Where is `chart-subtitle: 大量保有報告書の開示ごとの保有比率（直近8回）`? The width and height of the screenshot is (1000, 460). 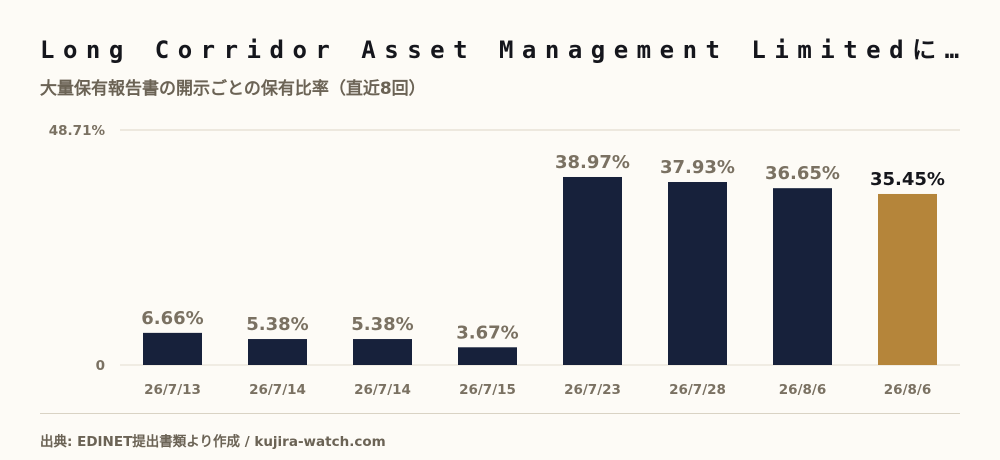 chart-subtitle: 大量保有報告書の開示ごとの保有比率（直近8回） is located at coordinates (233, 89).